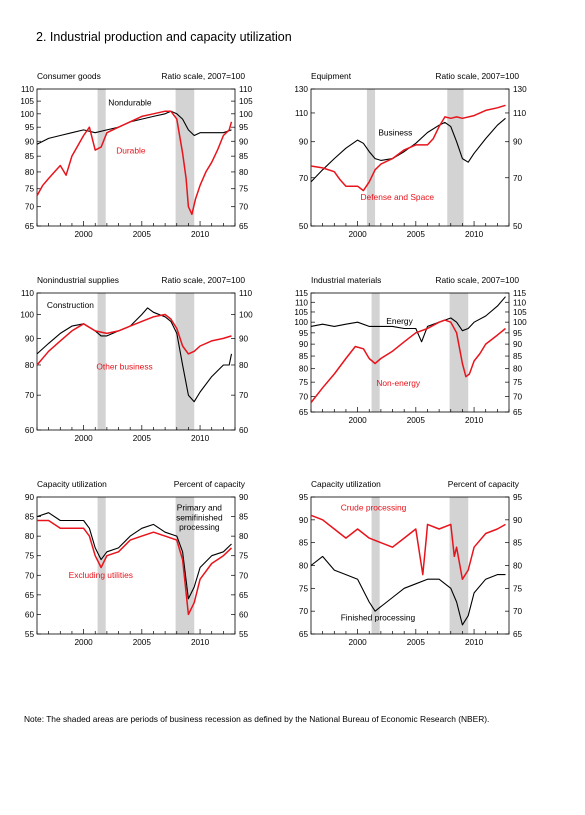 This screenshot has height=815, width=585. I want to click on scale-label: Percent of capacity, so click(210, 484).